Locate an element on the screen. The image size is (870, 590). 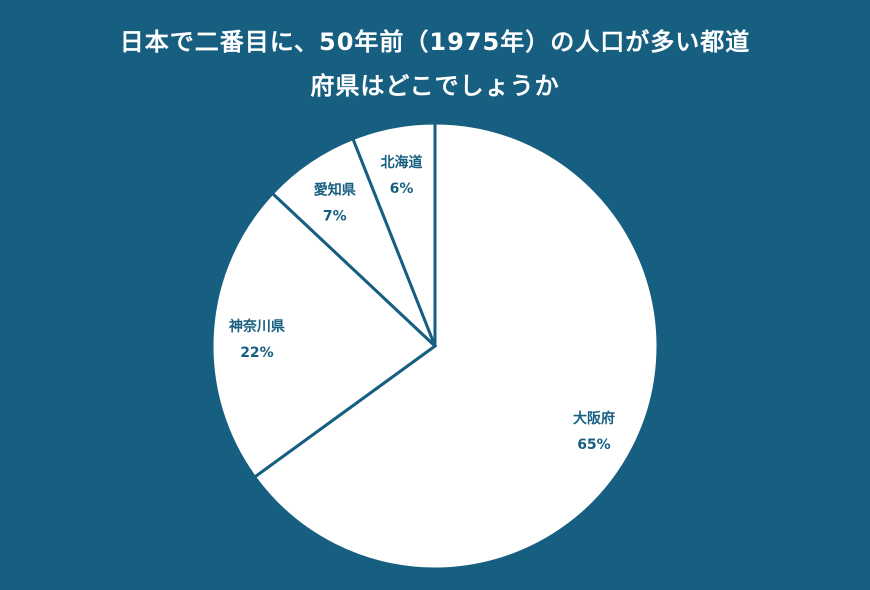
chart-title: 日本で二番目に、50年前（1975年）の人口が多い都道 府県はどこでしょうか is located at coordinates (435, 64).